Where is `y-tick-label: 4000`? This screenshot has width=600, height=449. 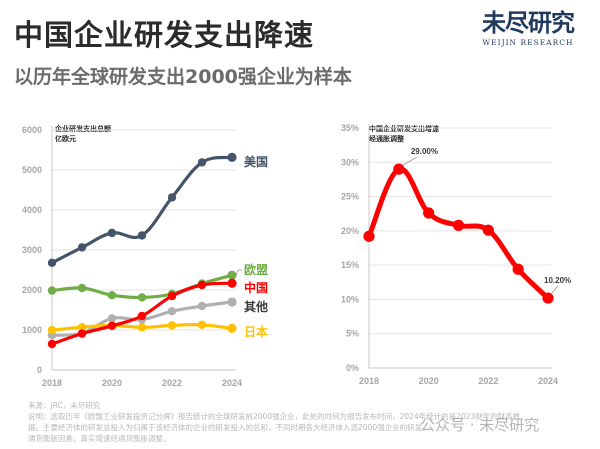 y-tick-label: 4000 is located at coordinates (32, 210).